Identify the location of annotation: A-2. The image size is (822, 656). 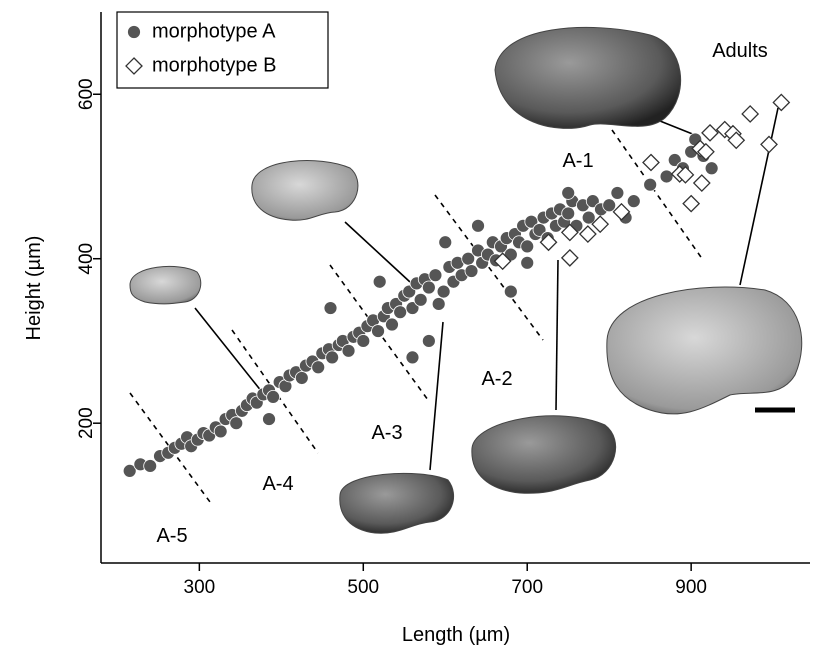
(496, 379).